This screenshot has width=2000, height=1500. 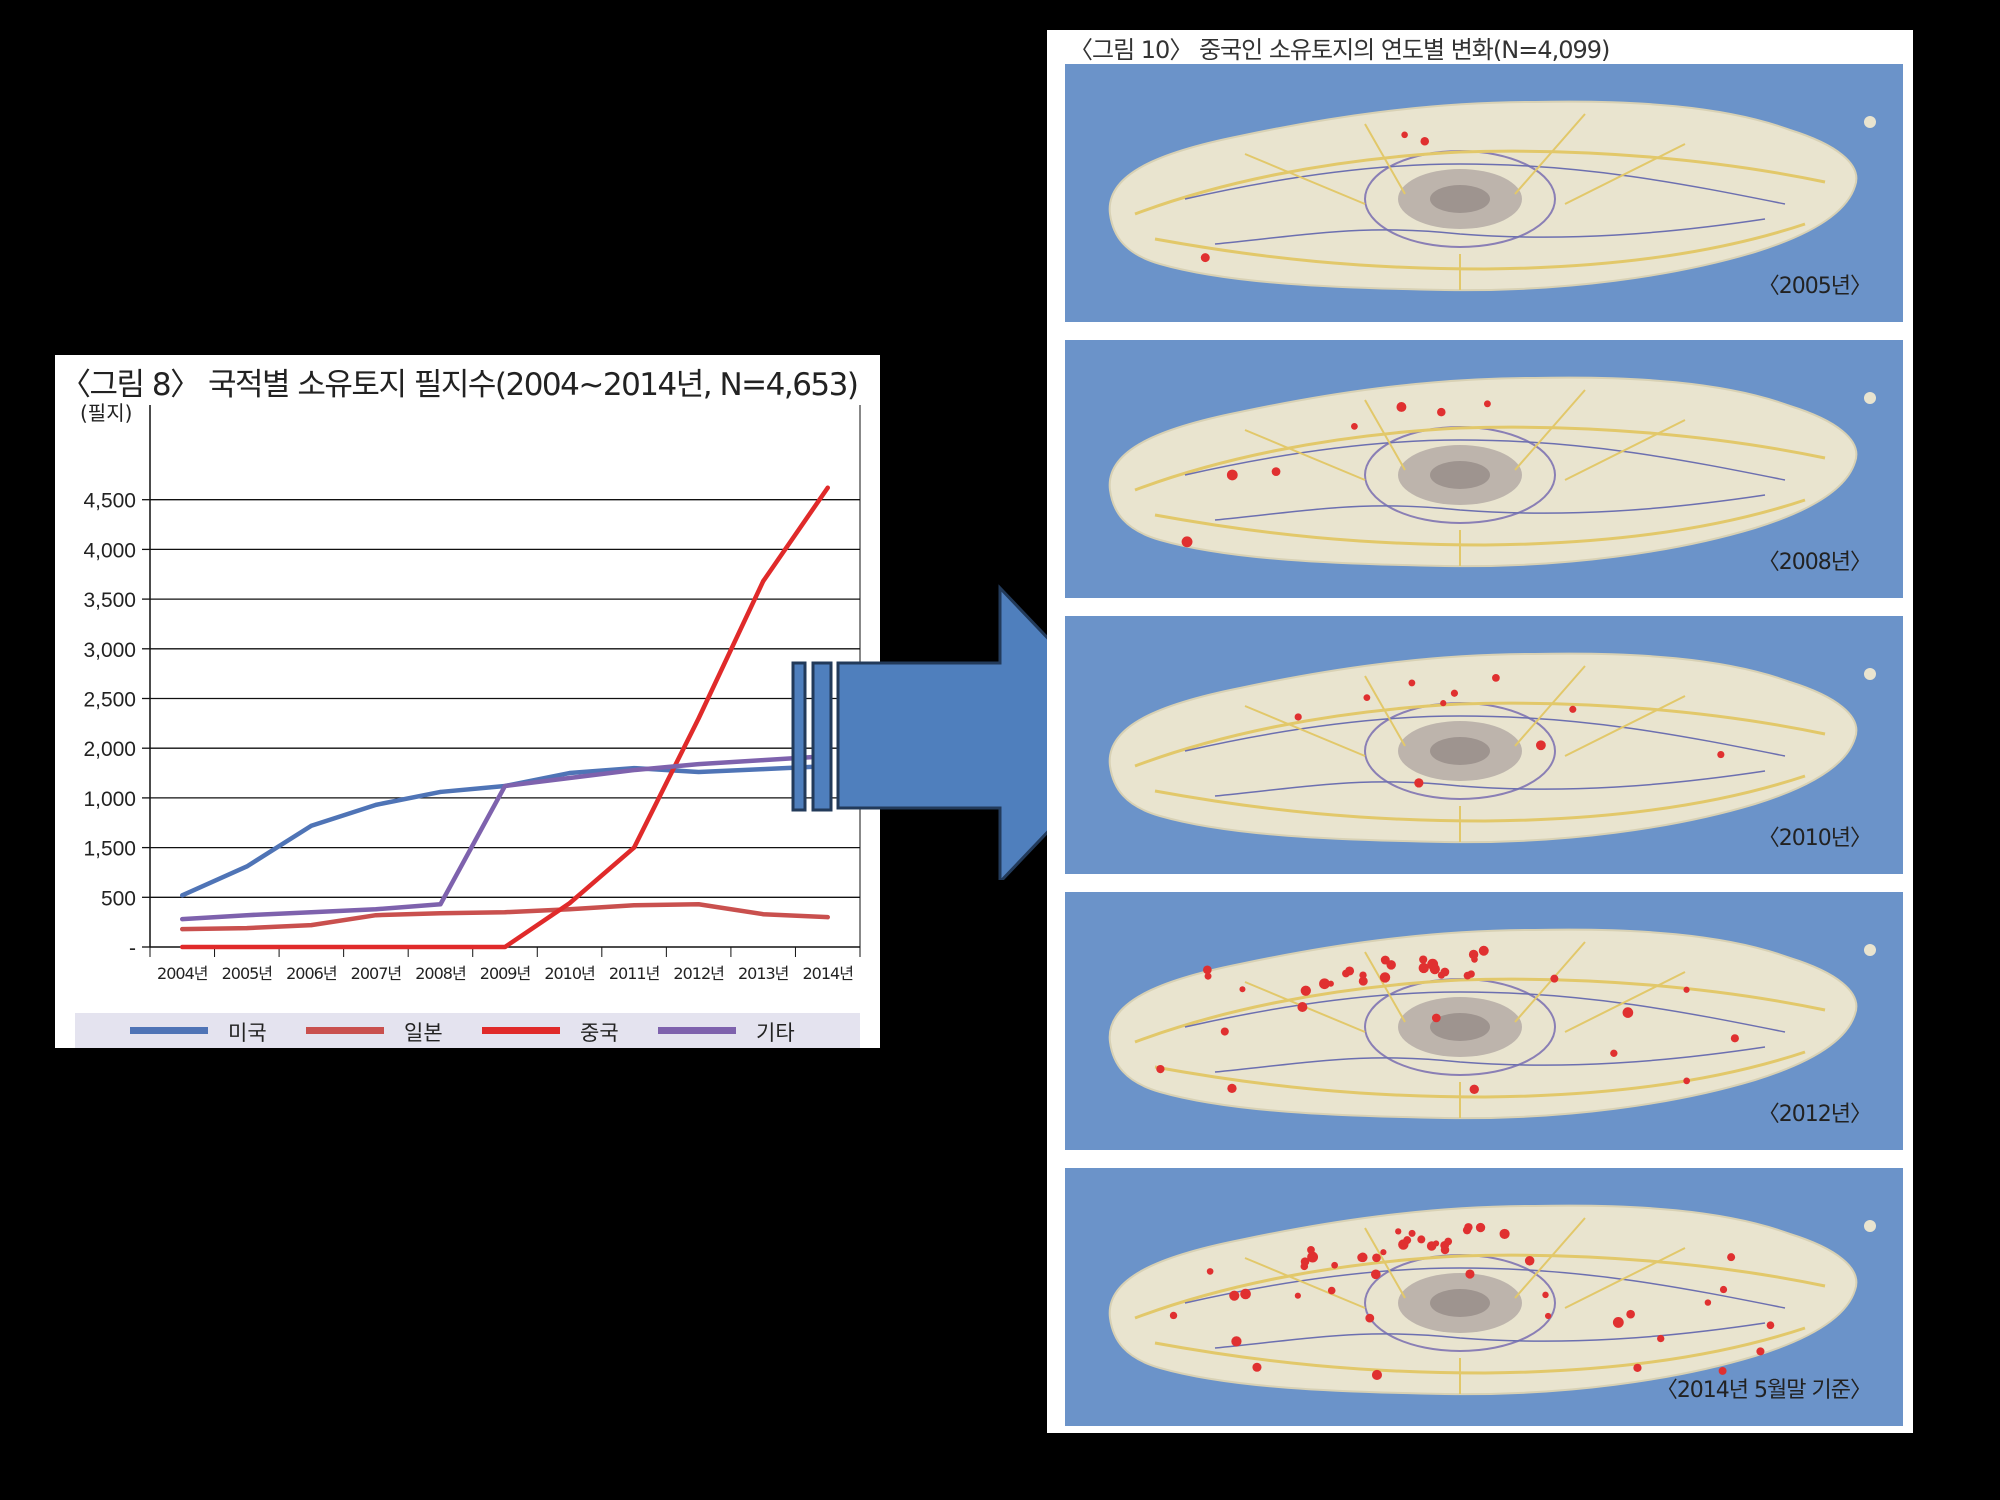 I want to click on jeju-map: 〈2014년 5월말 기준〉, so click(x=1484, y=1297).